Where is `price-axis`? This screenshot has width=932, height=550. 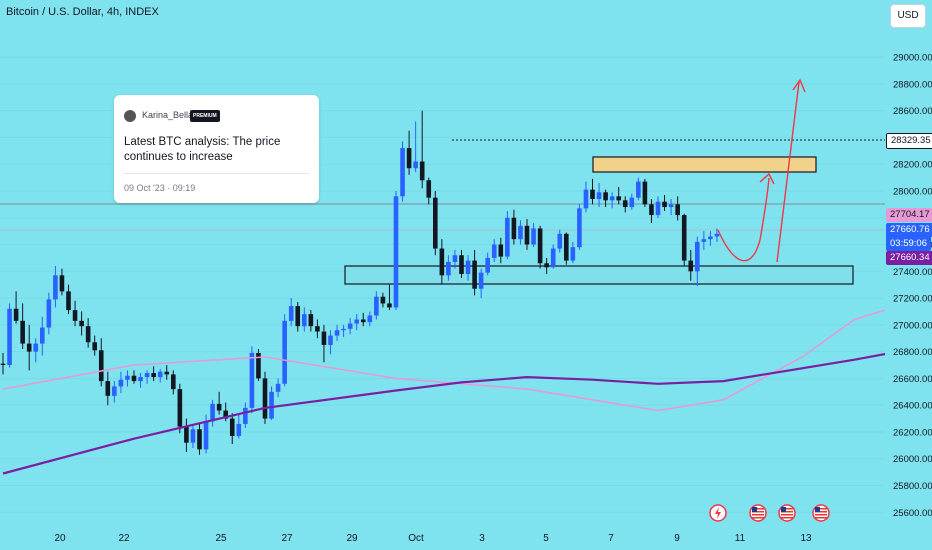
price-axis is located at coordinates (908, 275).